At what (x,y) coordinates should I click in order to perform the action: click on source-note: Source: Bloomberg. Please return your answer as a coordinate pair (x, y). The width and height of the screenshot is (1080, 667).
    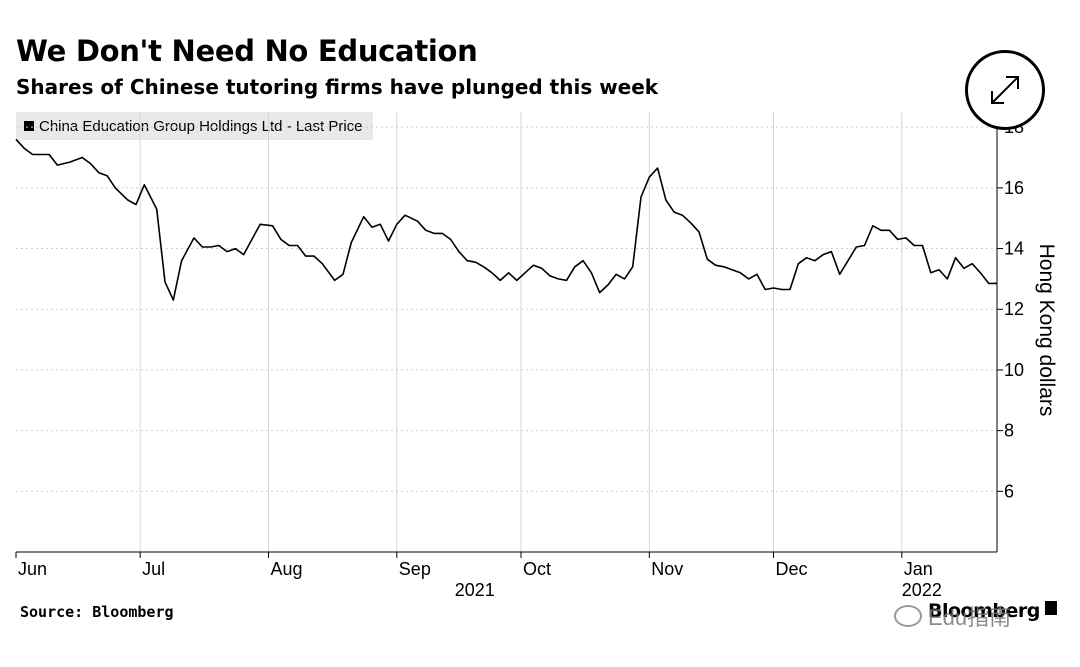
    Looking at the image, I should click on (97, 612).